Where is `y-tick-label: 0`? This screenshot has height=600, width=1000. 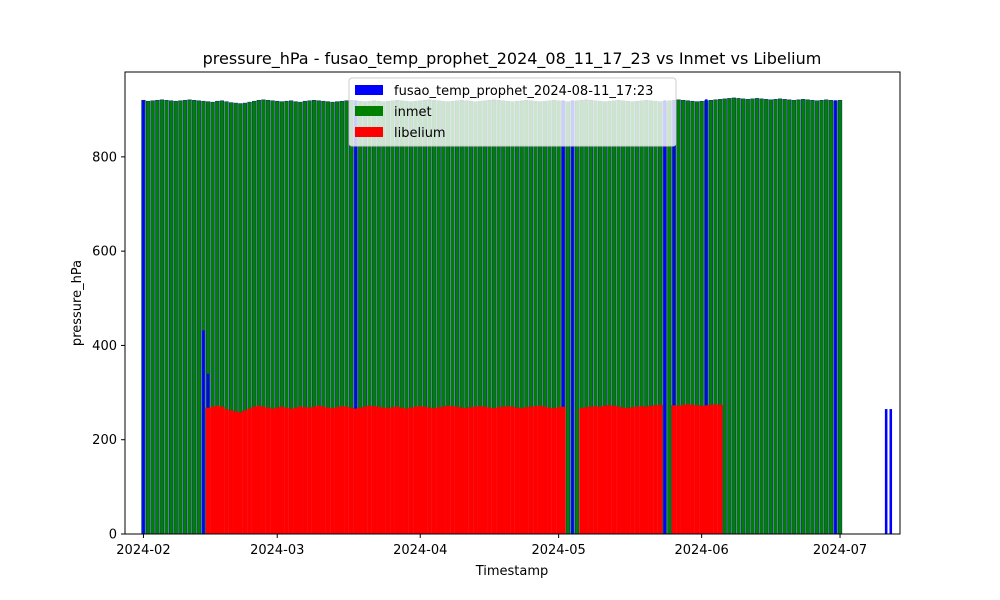 y-tick-label: 0 is located at coordinates (113, 535).